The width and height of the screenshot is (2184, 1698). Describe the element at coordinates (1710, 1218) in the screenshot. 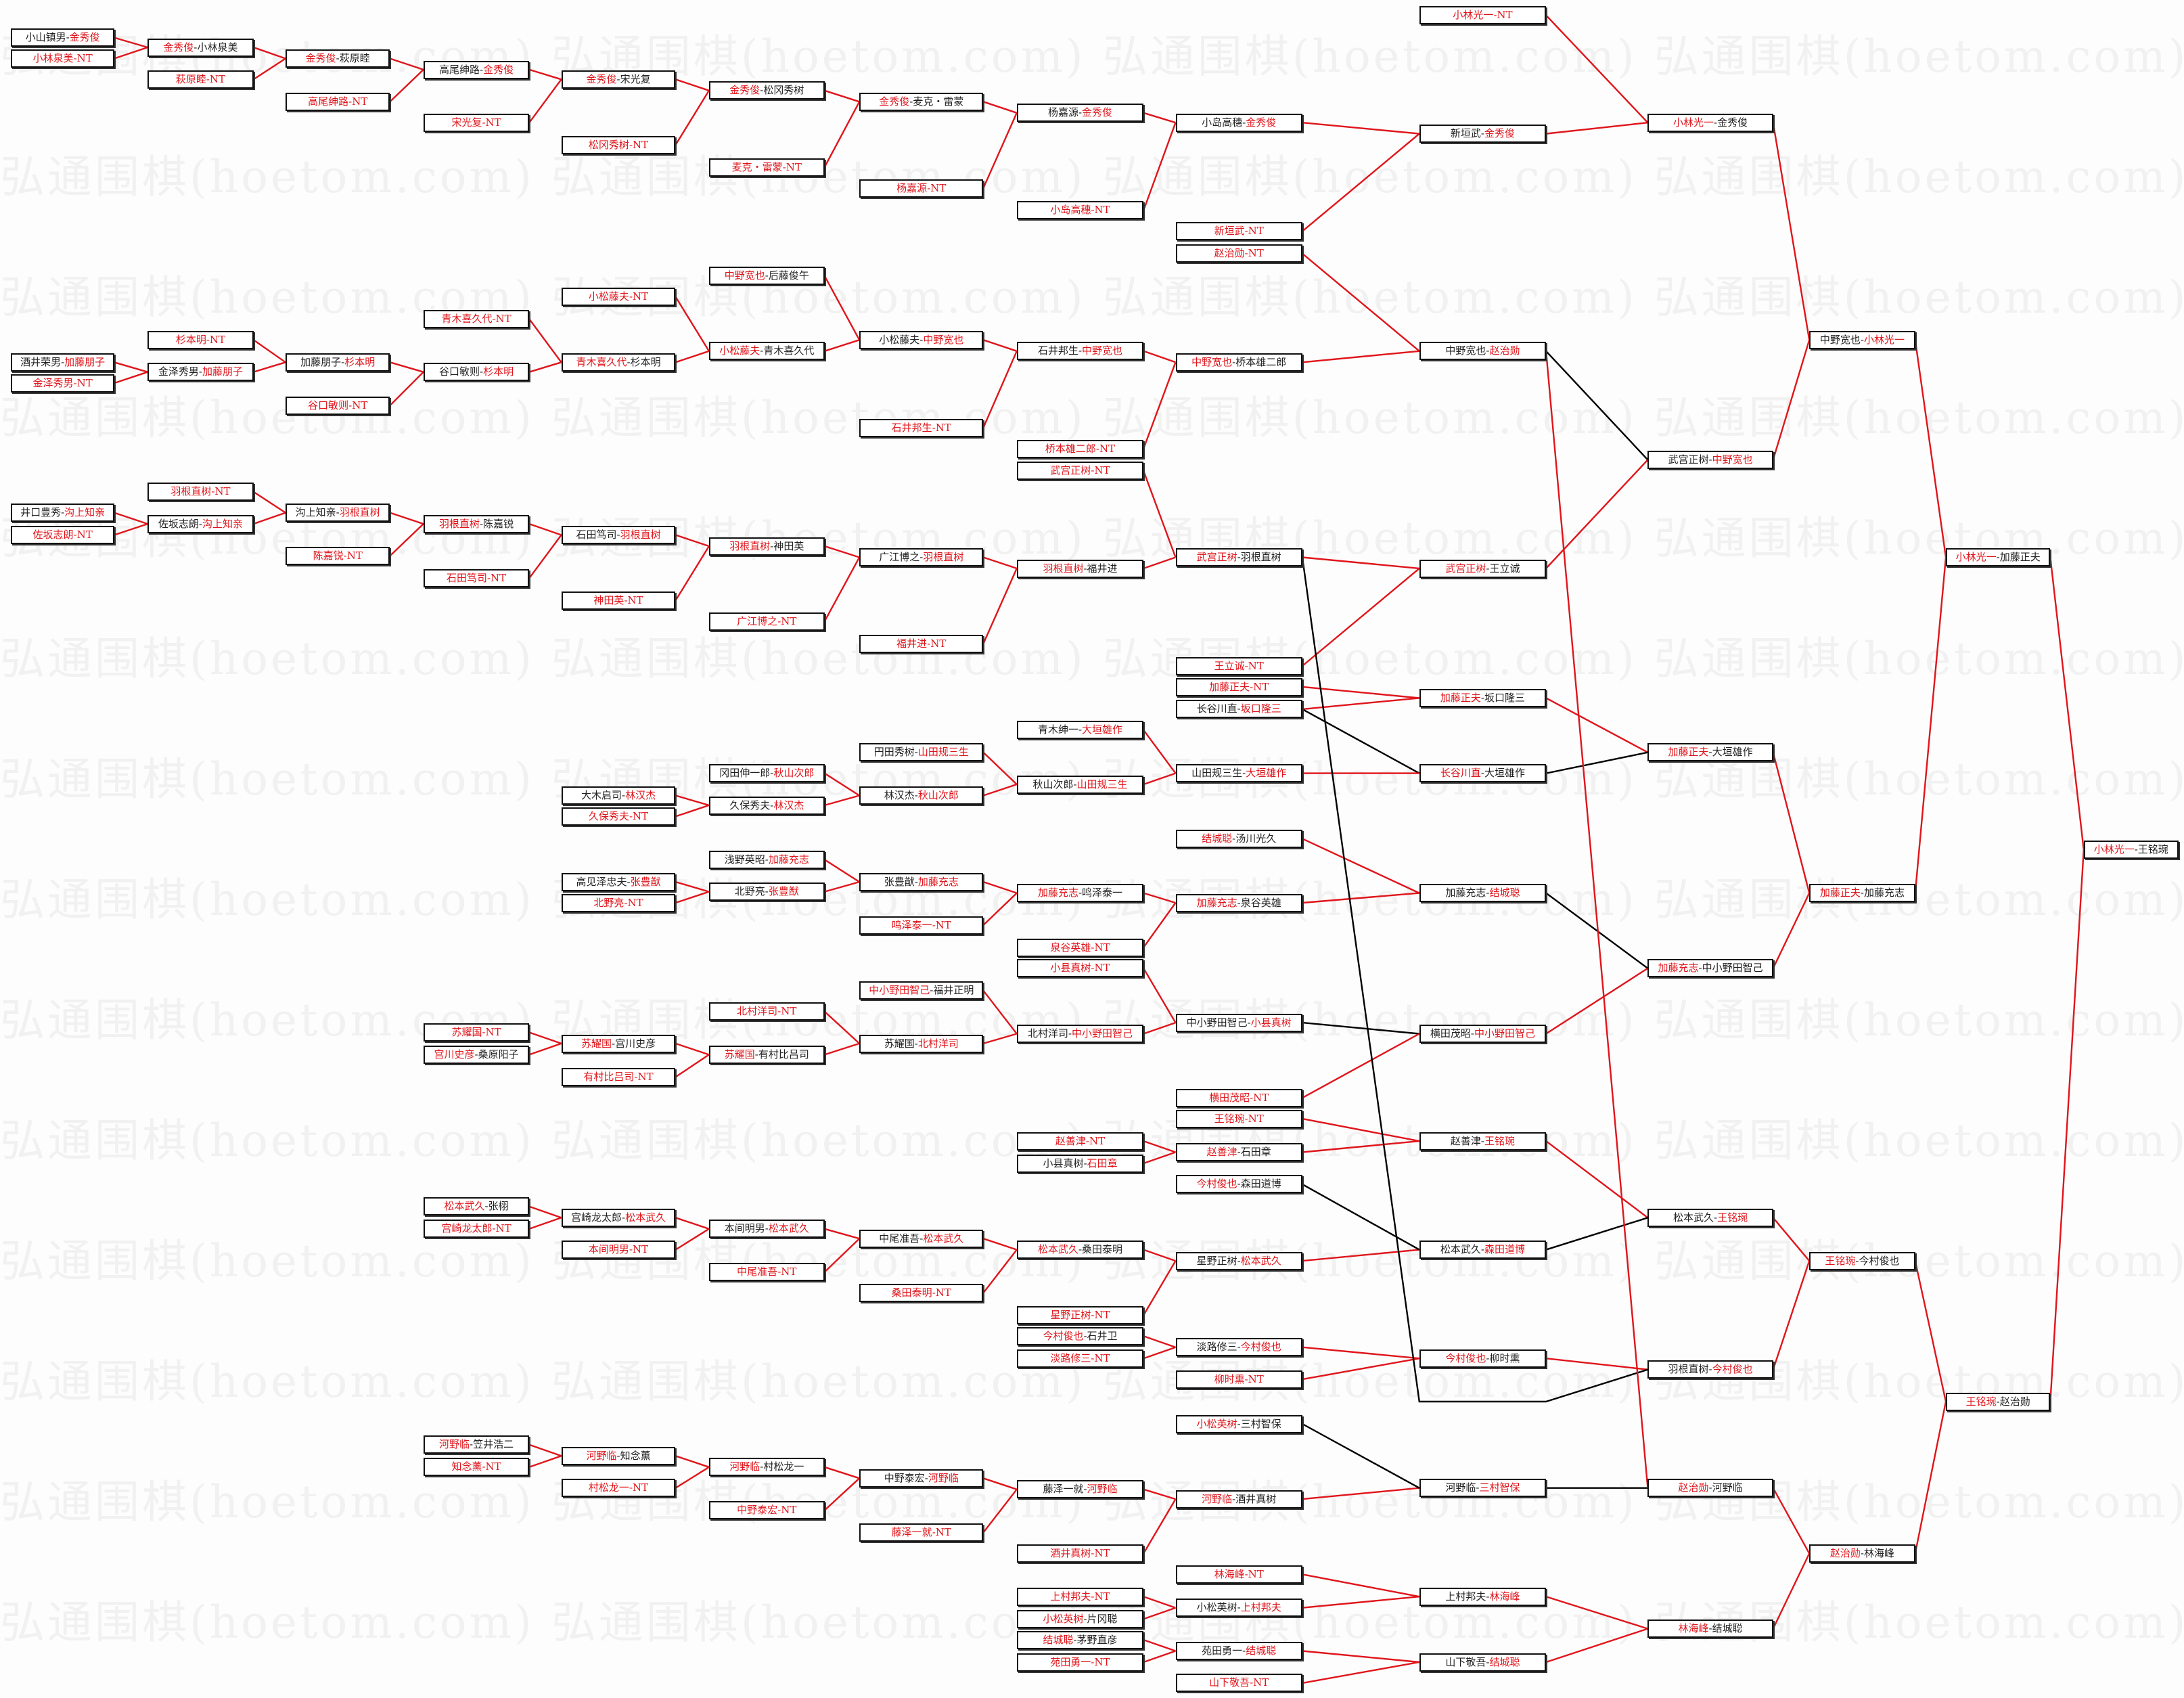

I see `match-box: 松本武久-王铭琬` at that location.